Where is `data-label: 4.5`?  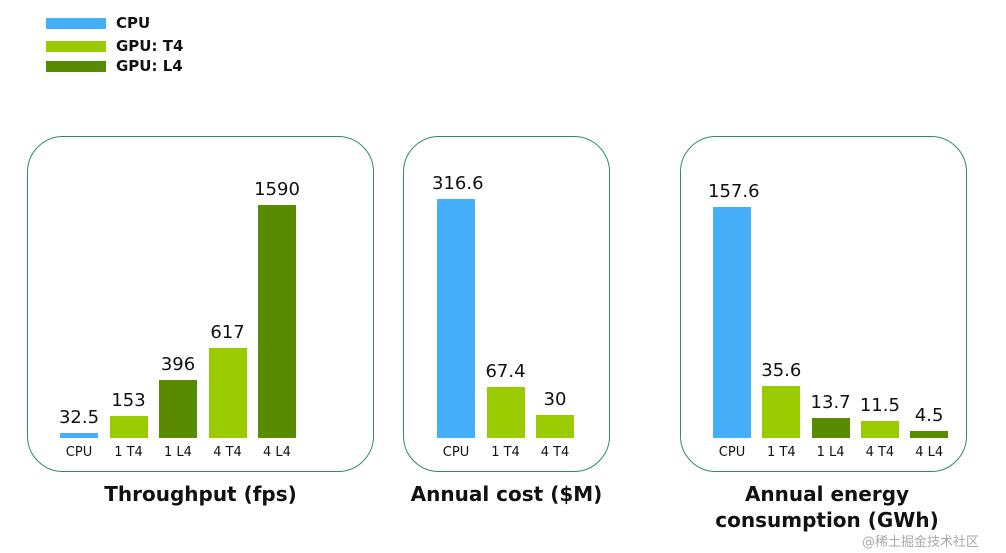 data-label: 4.5 is located at coordinates (929, 416).